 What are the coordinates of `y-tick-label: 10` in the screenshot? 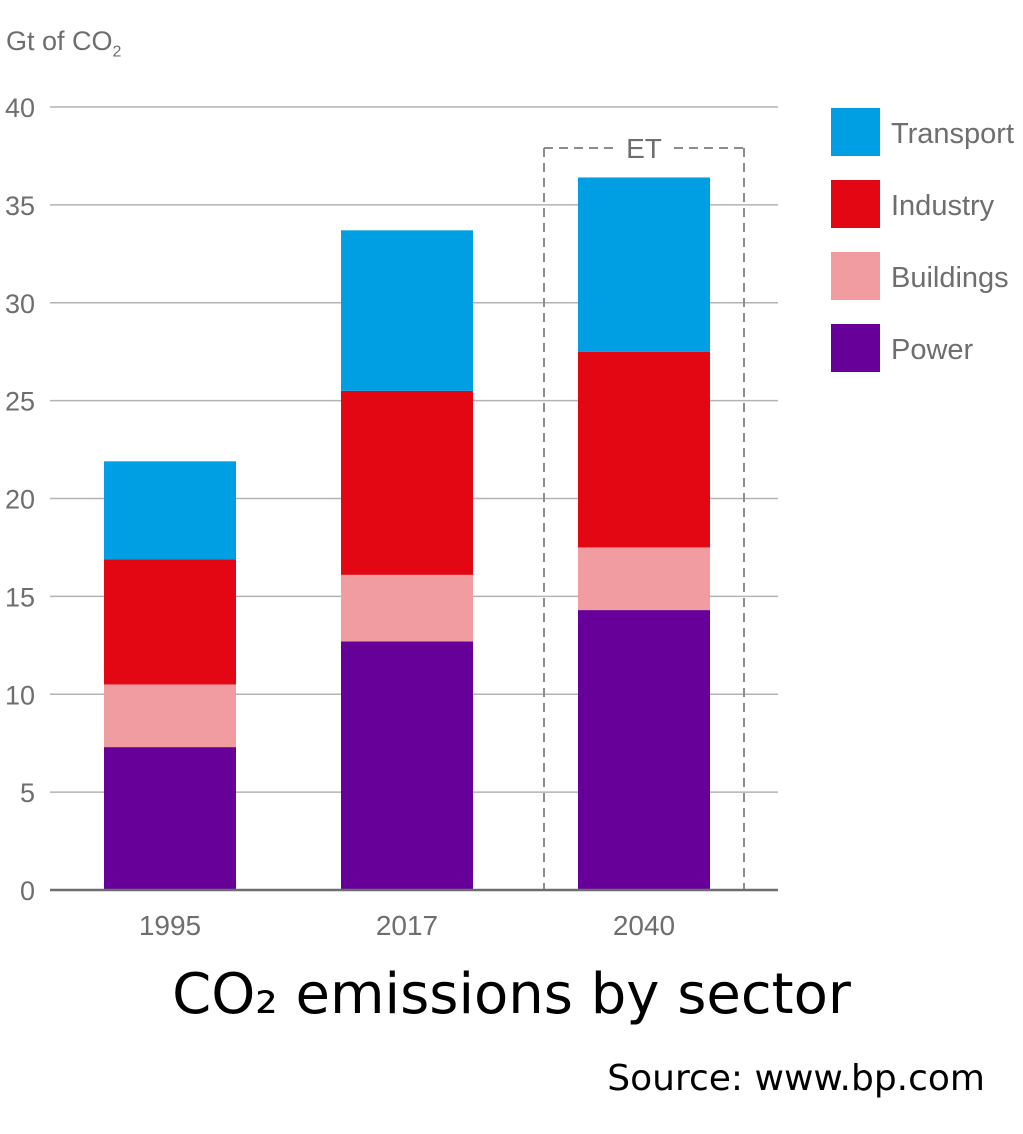 It's located at (20, 695).